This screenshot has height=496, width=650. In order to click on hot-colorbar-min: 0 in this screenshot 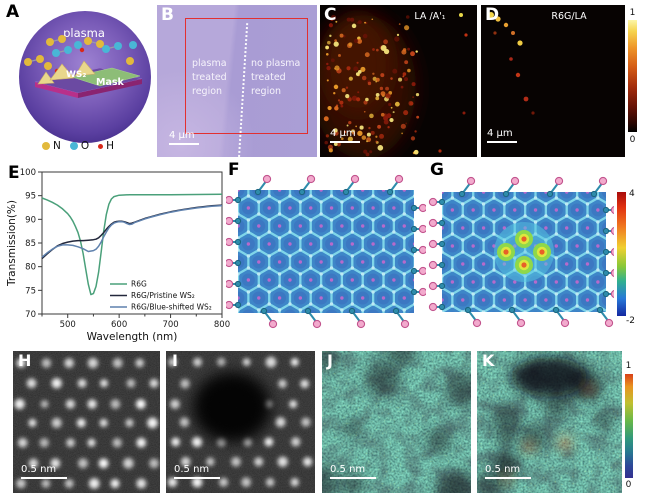, I will do `click(632, 140)`.